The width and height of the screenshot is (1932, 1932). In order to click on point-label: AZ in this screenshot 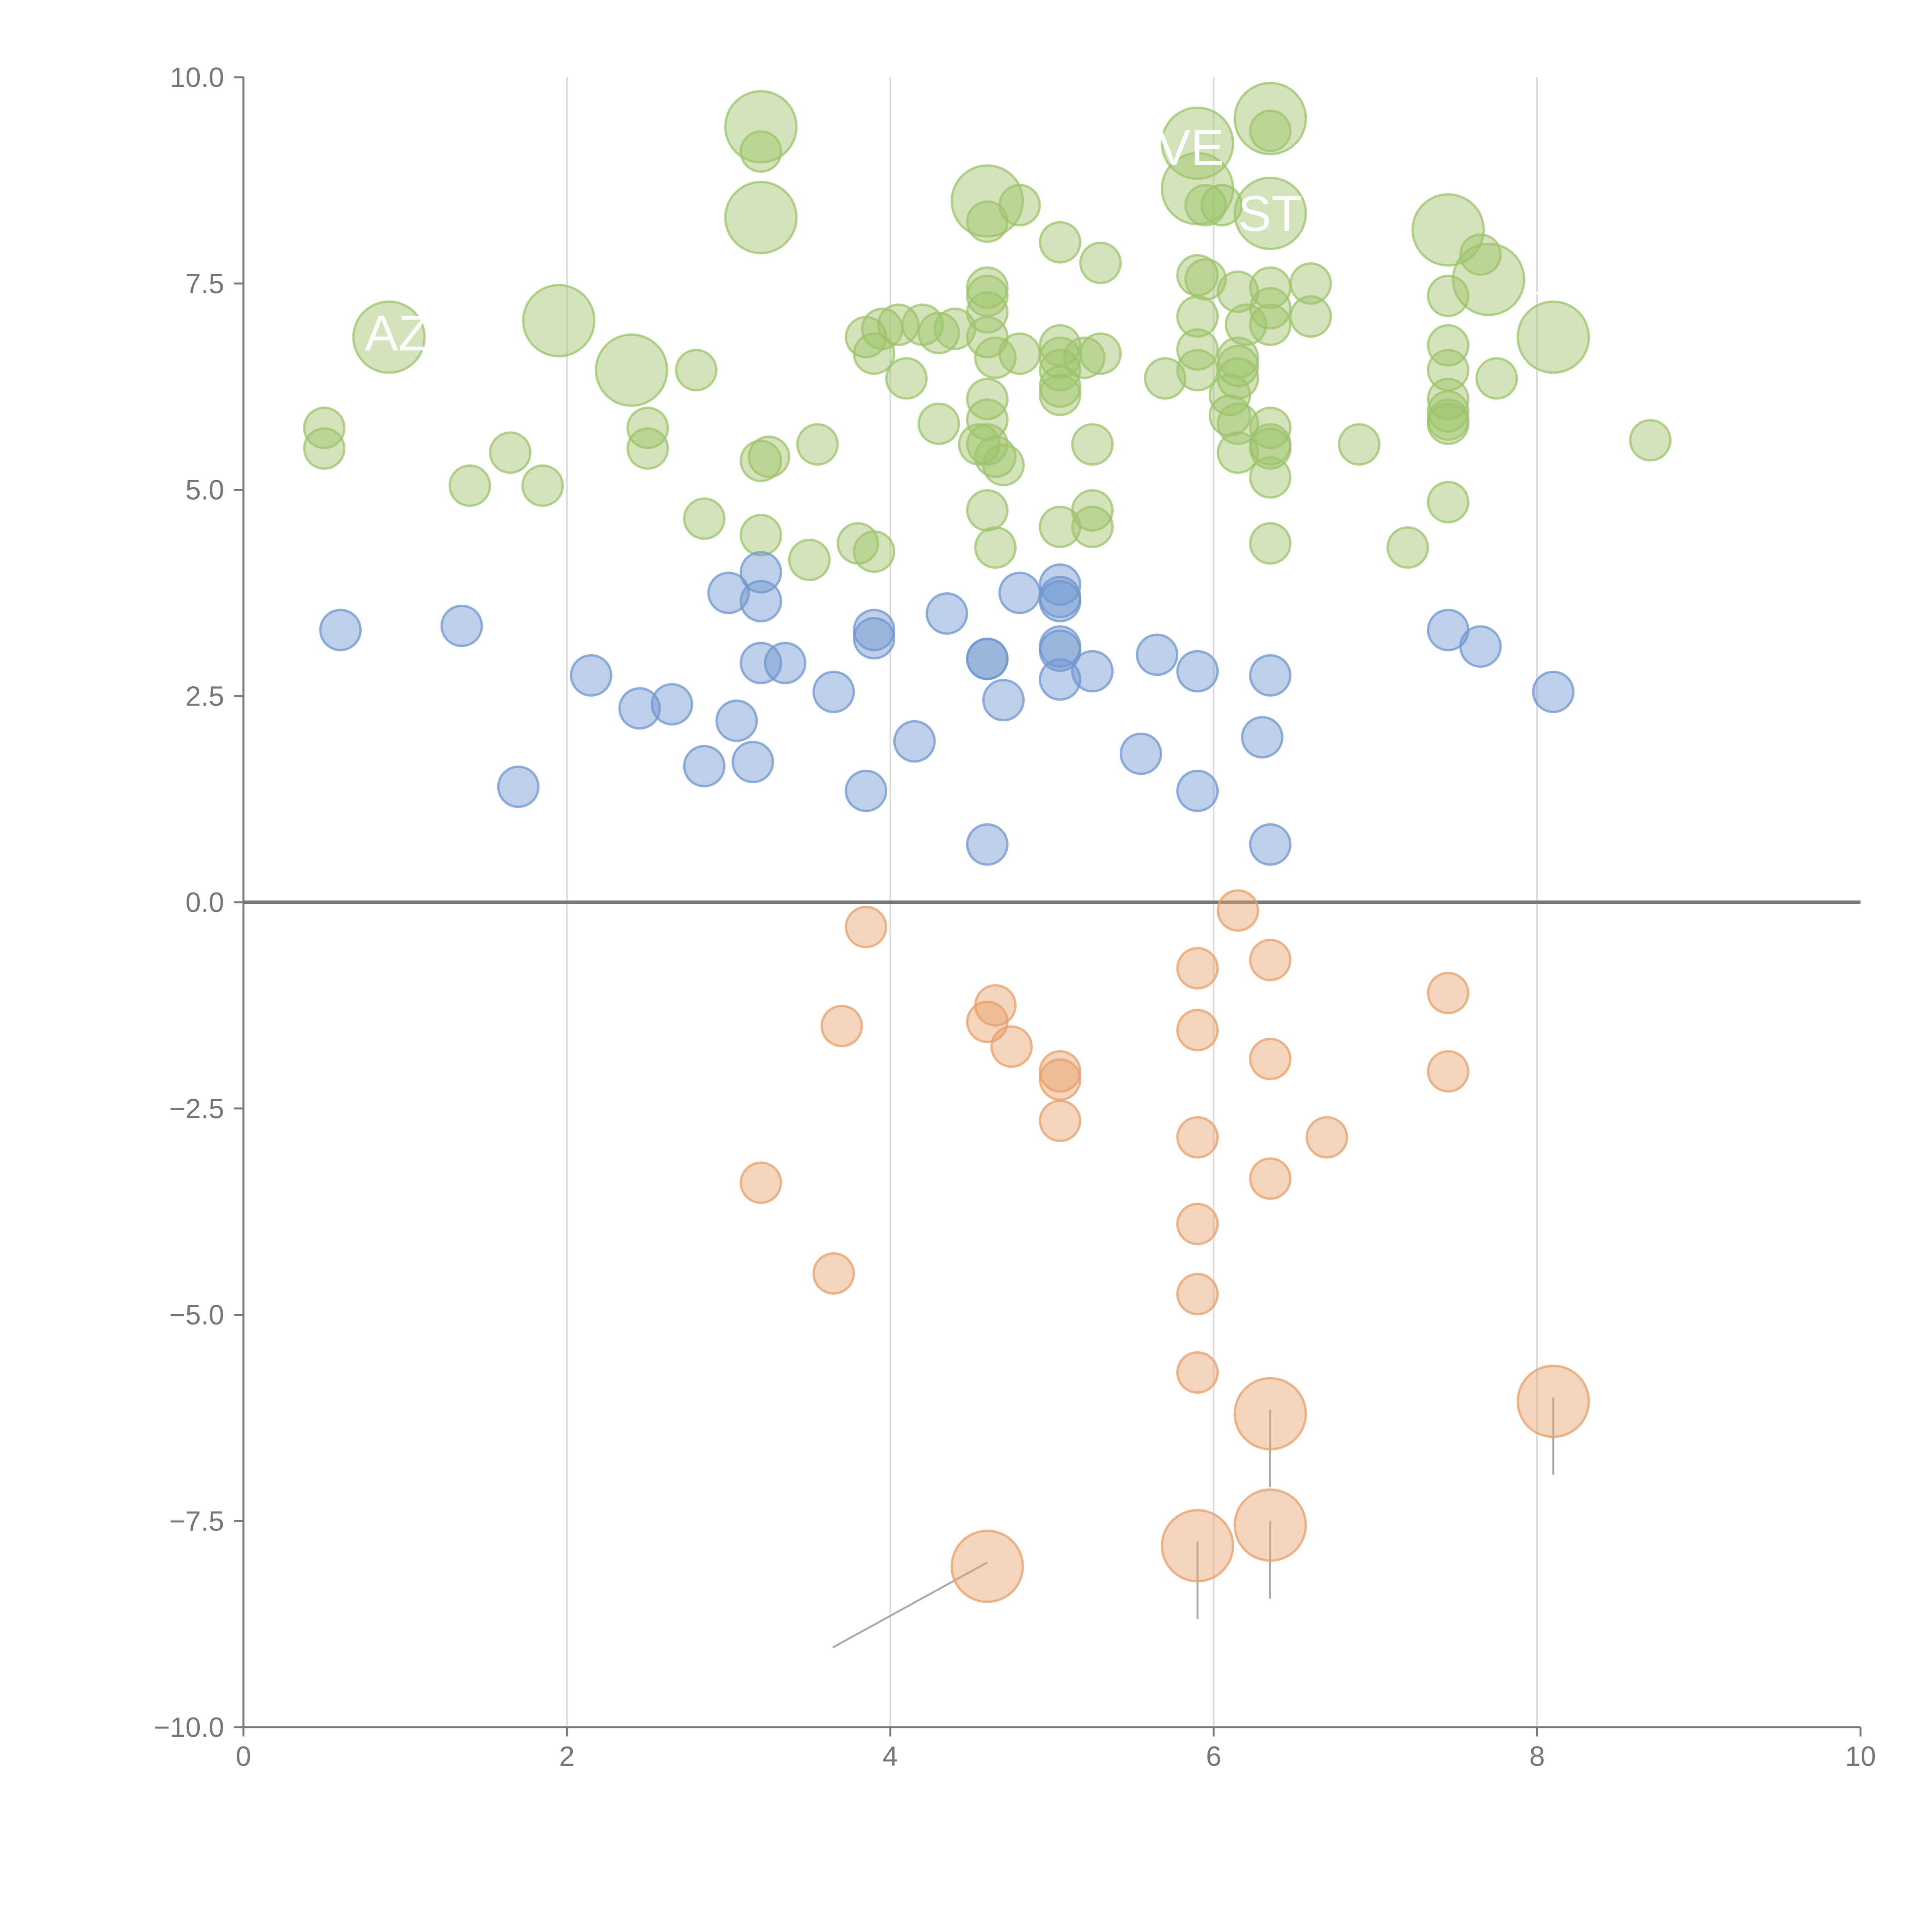, I will do `click(397, 333)`.